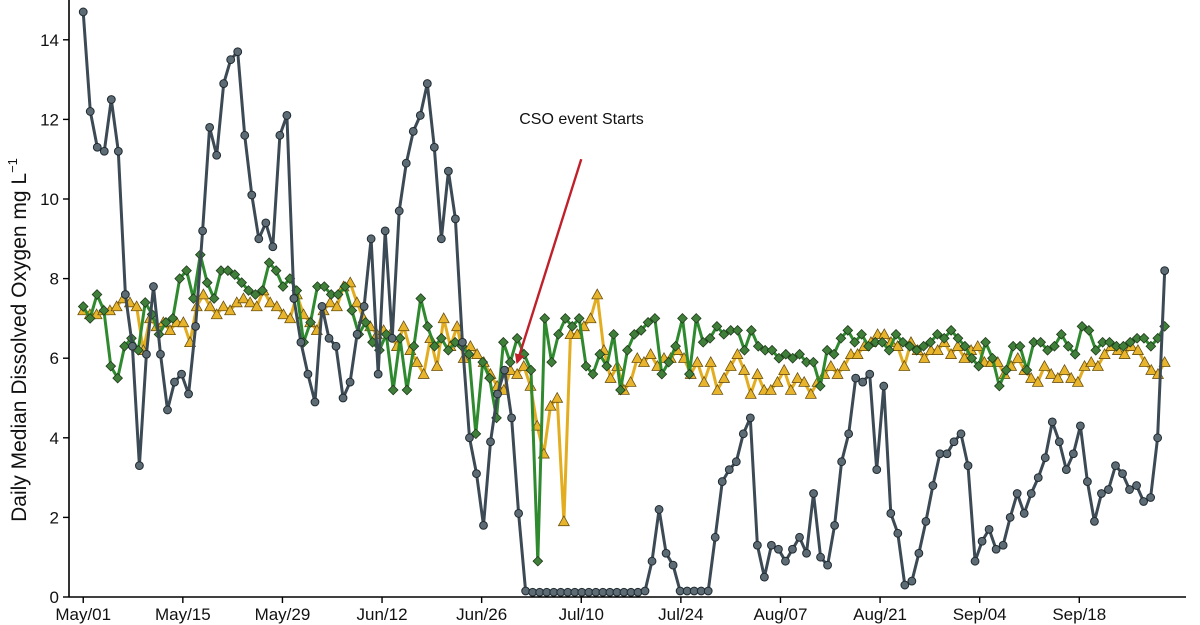 The image size is (1200, 625). I want to click on annotation-layer: CSO event Starts, so click(579, 238).